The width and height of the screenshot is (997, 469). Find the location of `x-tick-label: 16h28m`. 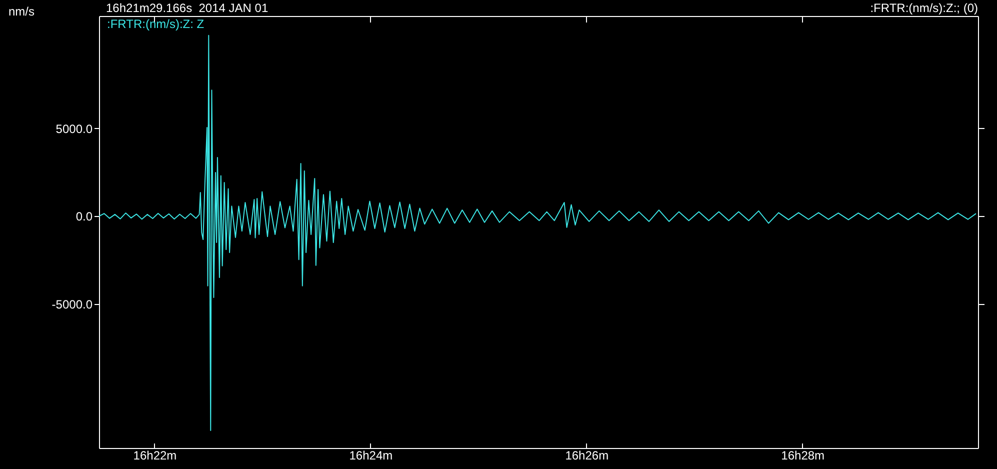

x-tick-label: 16h28m is located at coordinates (803, 455).